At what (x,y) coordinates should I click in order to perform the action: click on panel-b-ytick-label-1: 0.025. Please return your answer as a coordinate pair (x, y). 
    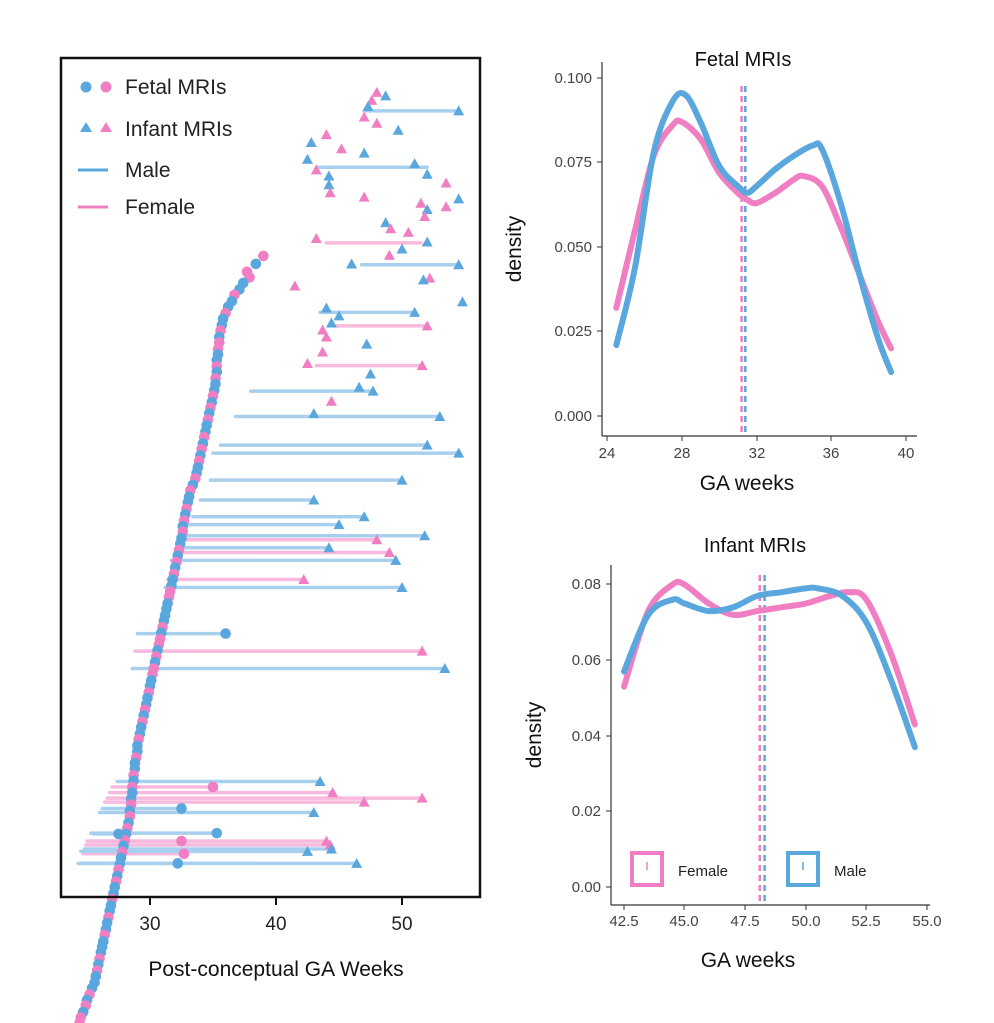
    Looking at the image, I should click on (573, 331).